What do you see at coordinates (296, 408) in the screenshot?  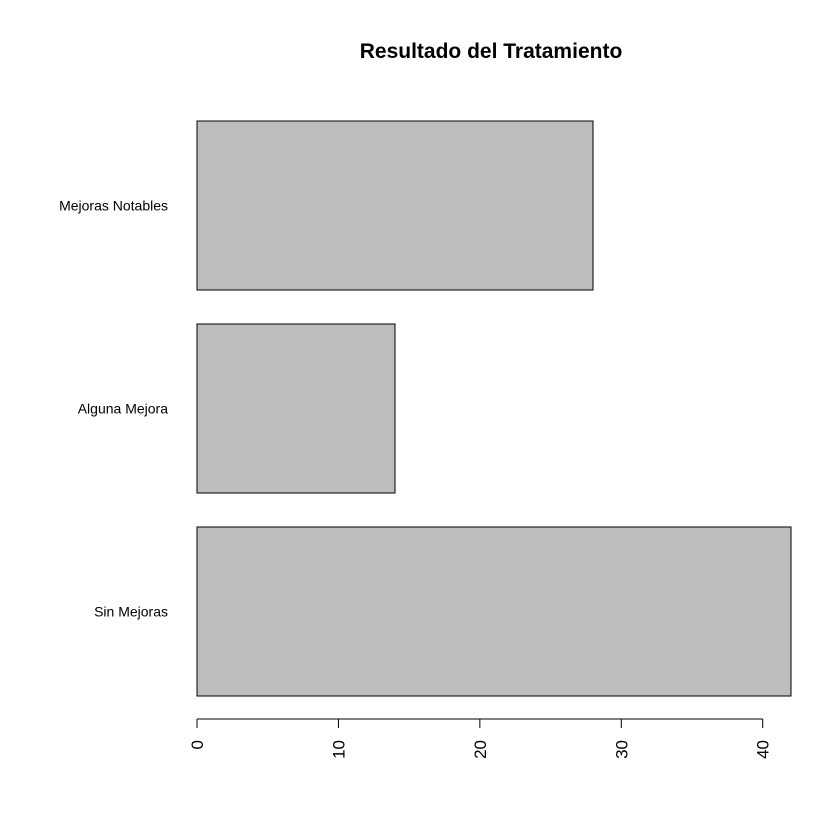 I see `bar-alguna-mejora` at bounding box center [296, 408].